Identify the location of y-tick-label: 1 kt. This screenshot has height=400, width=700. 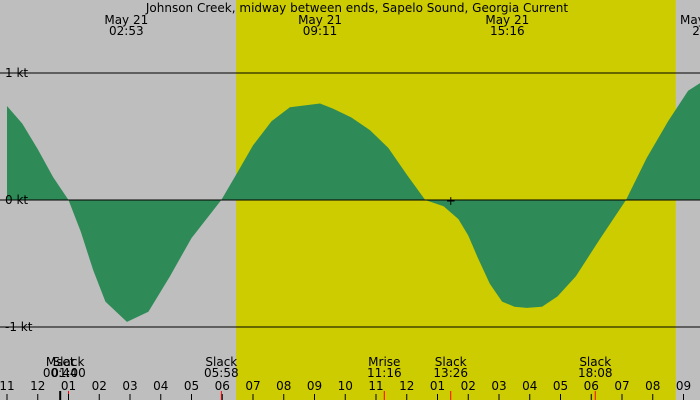
(16, 73).